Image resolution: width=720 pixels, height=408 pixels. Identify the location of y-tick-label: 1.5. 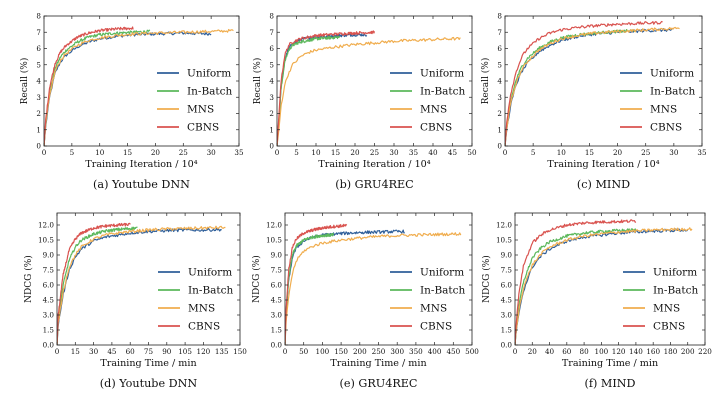
(507, 330).